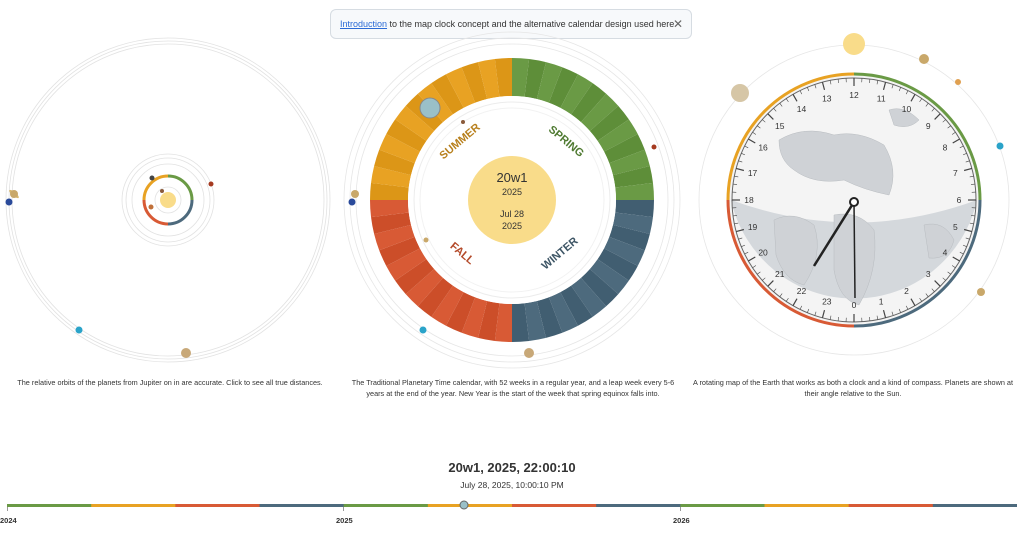 The width and height of the screenshot is (1024, 538). Describe the element at coordinates (854, 202) in the screenshot. I see `clock-center` at that location.